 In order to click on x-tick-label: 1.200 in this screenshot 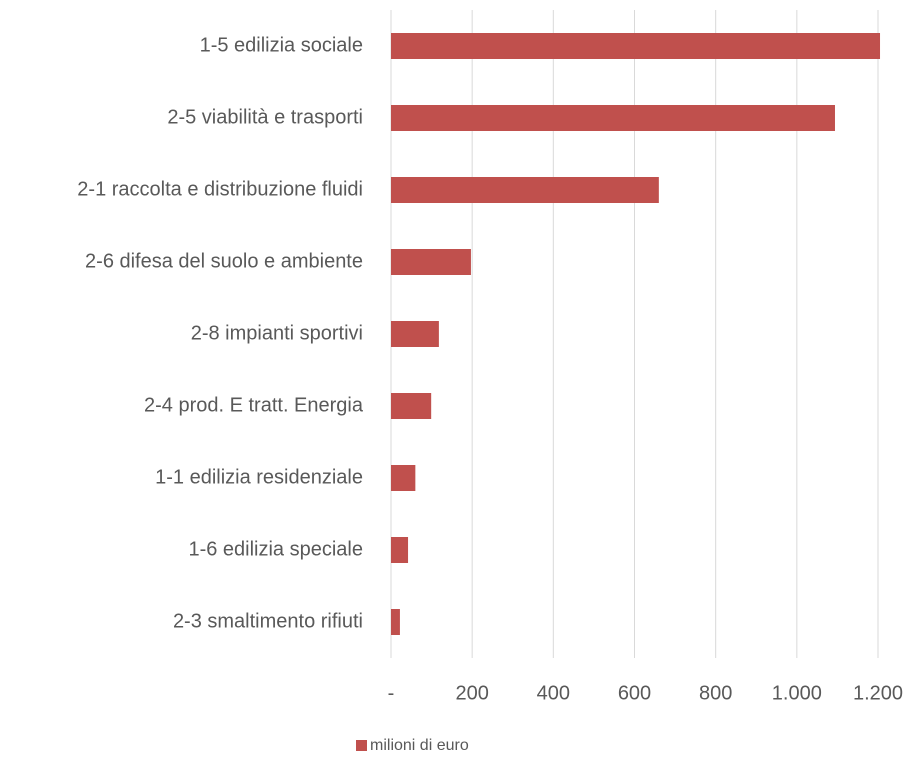, I will do `click(878, 693)`.